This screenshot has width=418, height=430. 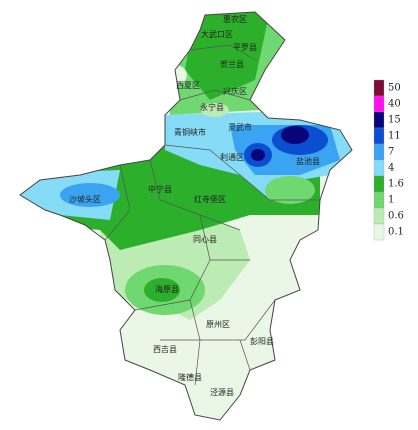 What do you see at coordinates (232, 64) in the screenshot?
I see `place-label: 贺兰县` at bounding box center [232, 64].